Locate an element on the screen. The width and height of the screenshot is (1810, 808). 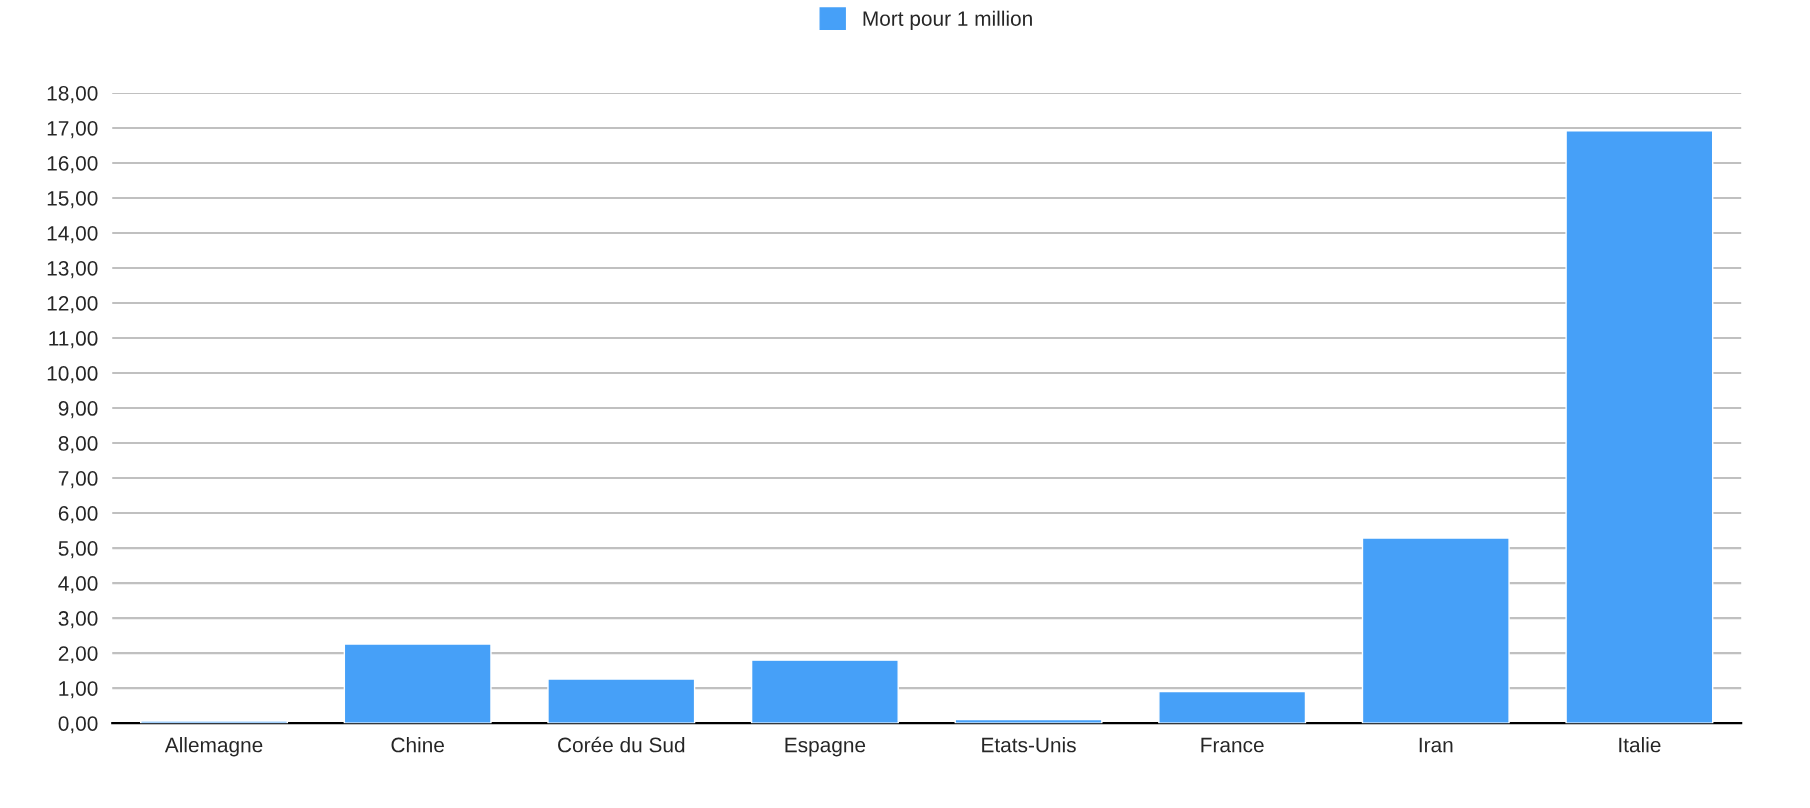
y-tick-label: 9,00 is located at coordinates (78, 410).